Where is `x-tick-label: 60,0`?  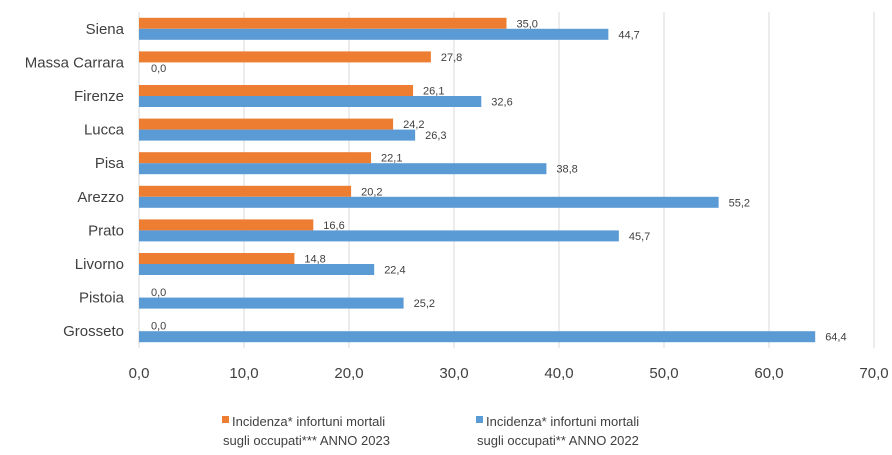
x-tick-label: 60,0 is located at coordinates (768, 373).